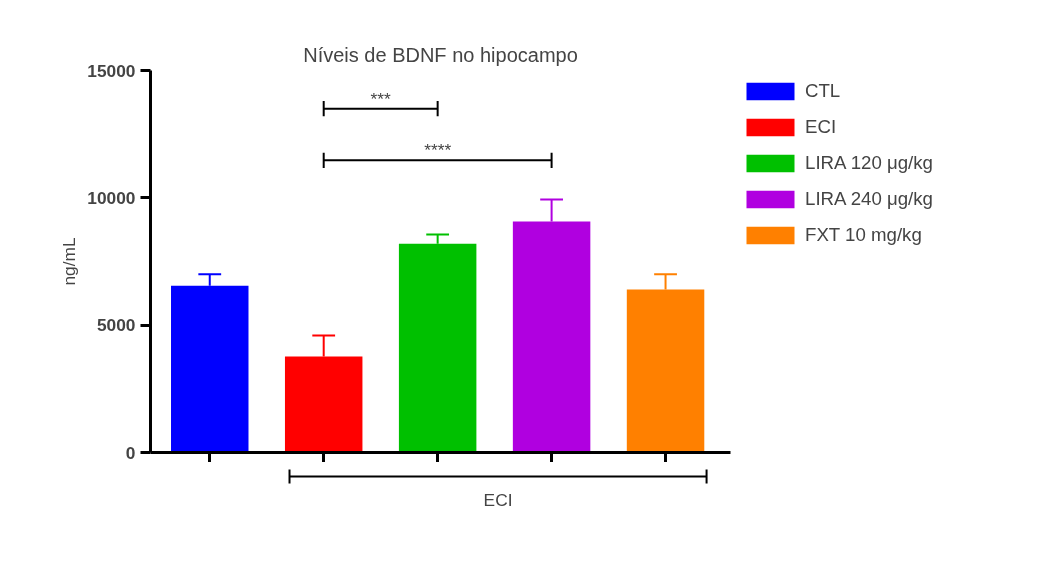 The width and height of the screenshot is (1052, 581). I want to click on y-tick-label: 10000, so click(111, 197).